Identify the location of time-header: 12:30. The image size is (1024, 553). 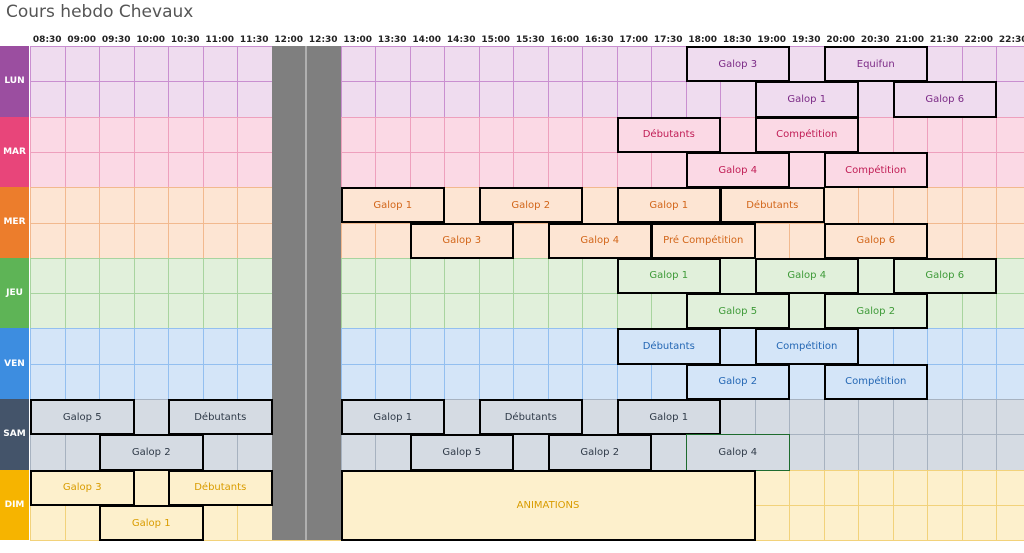
(323, 40).